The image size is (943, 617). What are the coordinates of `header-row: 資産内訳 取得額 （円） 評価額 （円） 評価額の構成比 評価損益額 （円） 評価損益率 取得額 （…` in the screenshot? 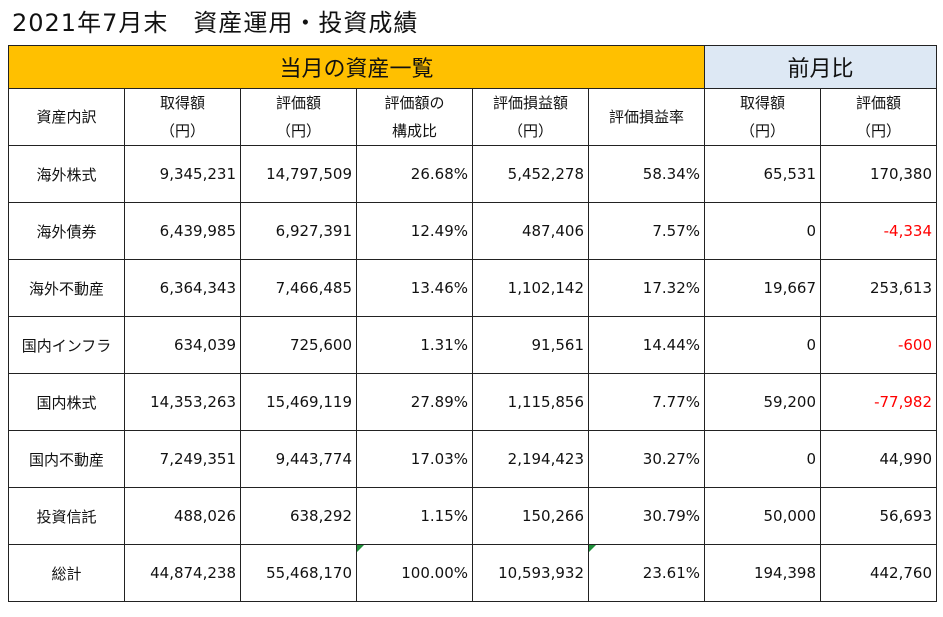 It's located at (472, 117).